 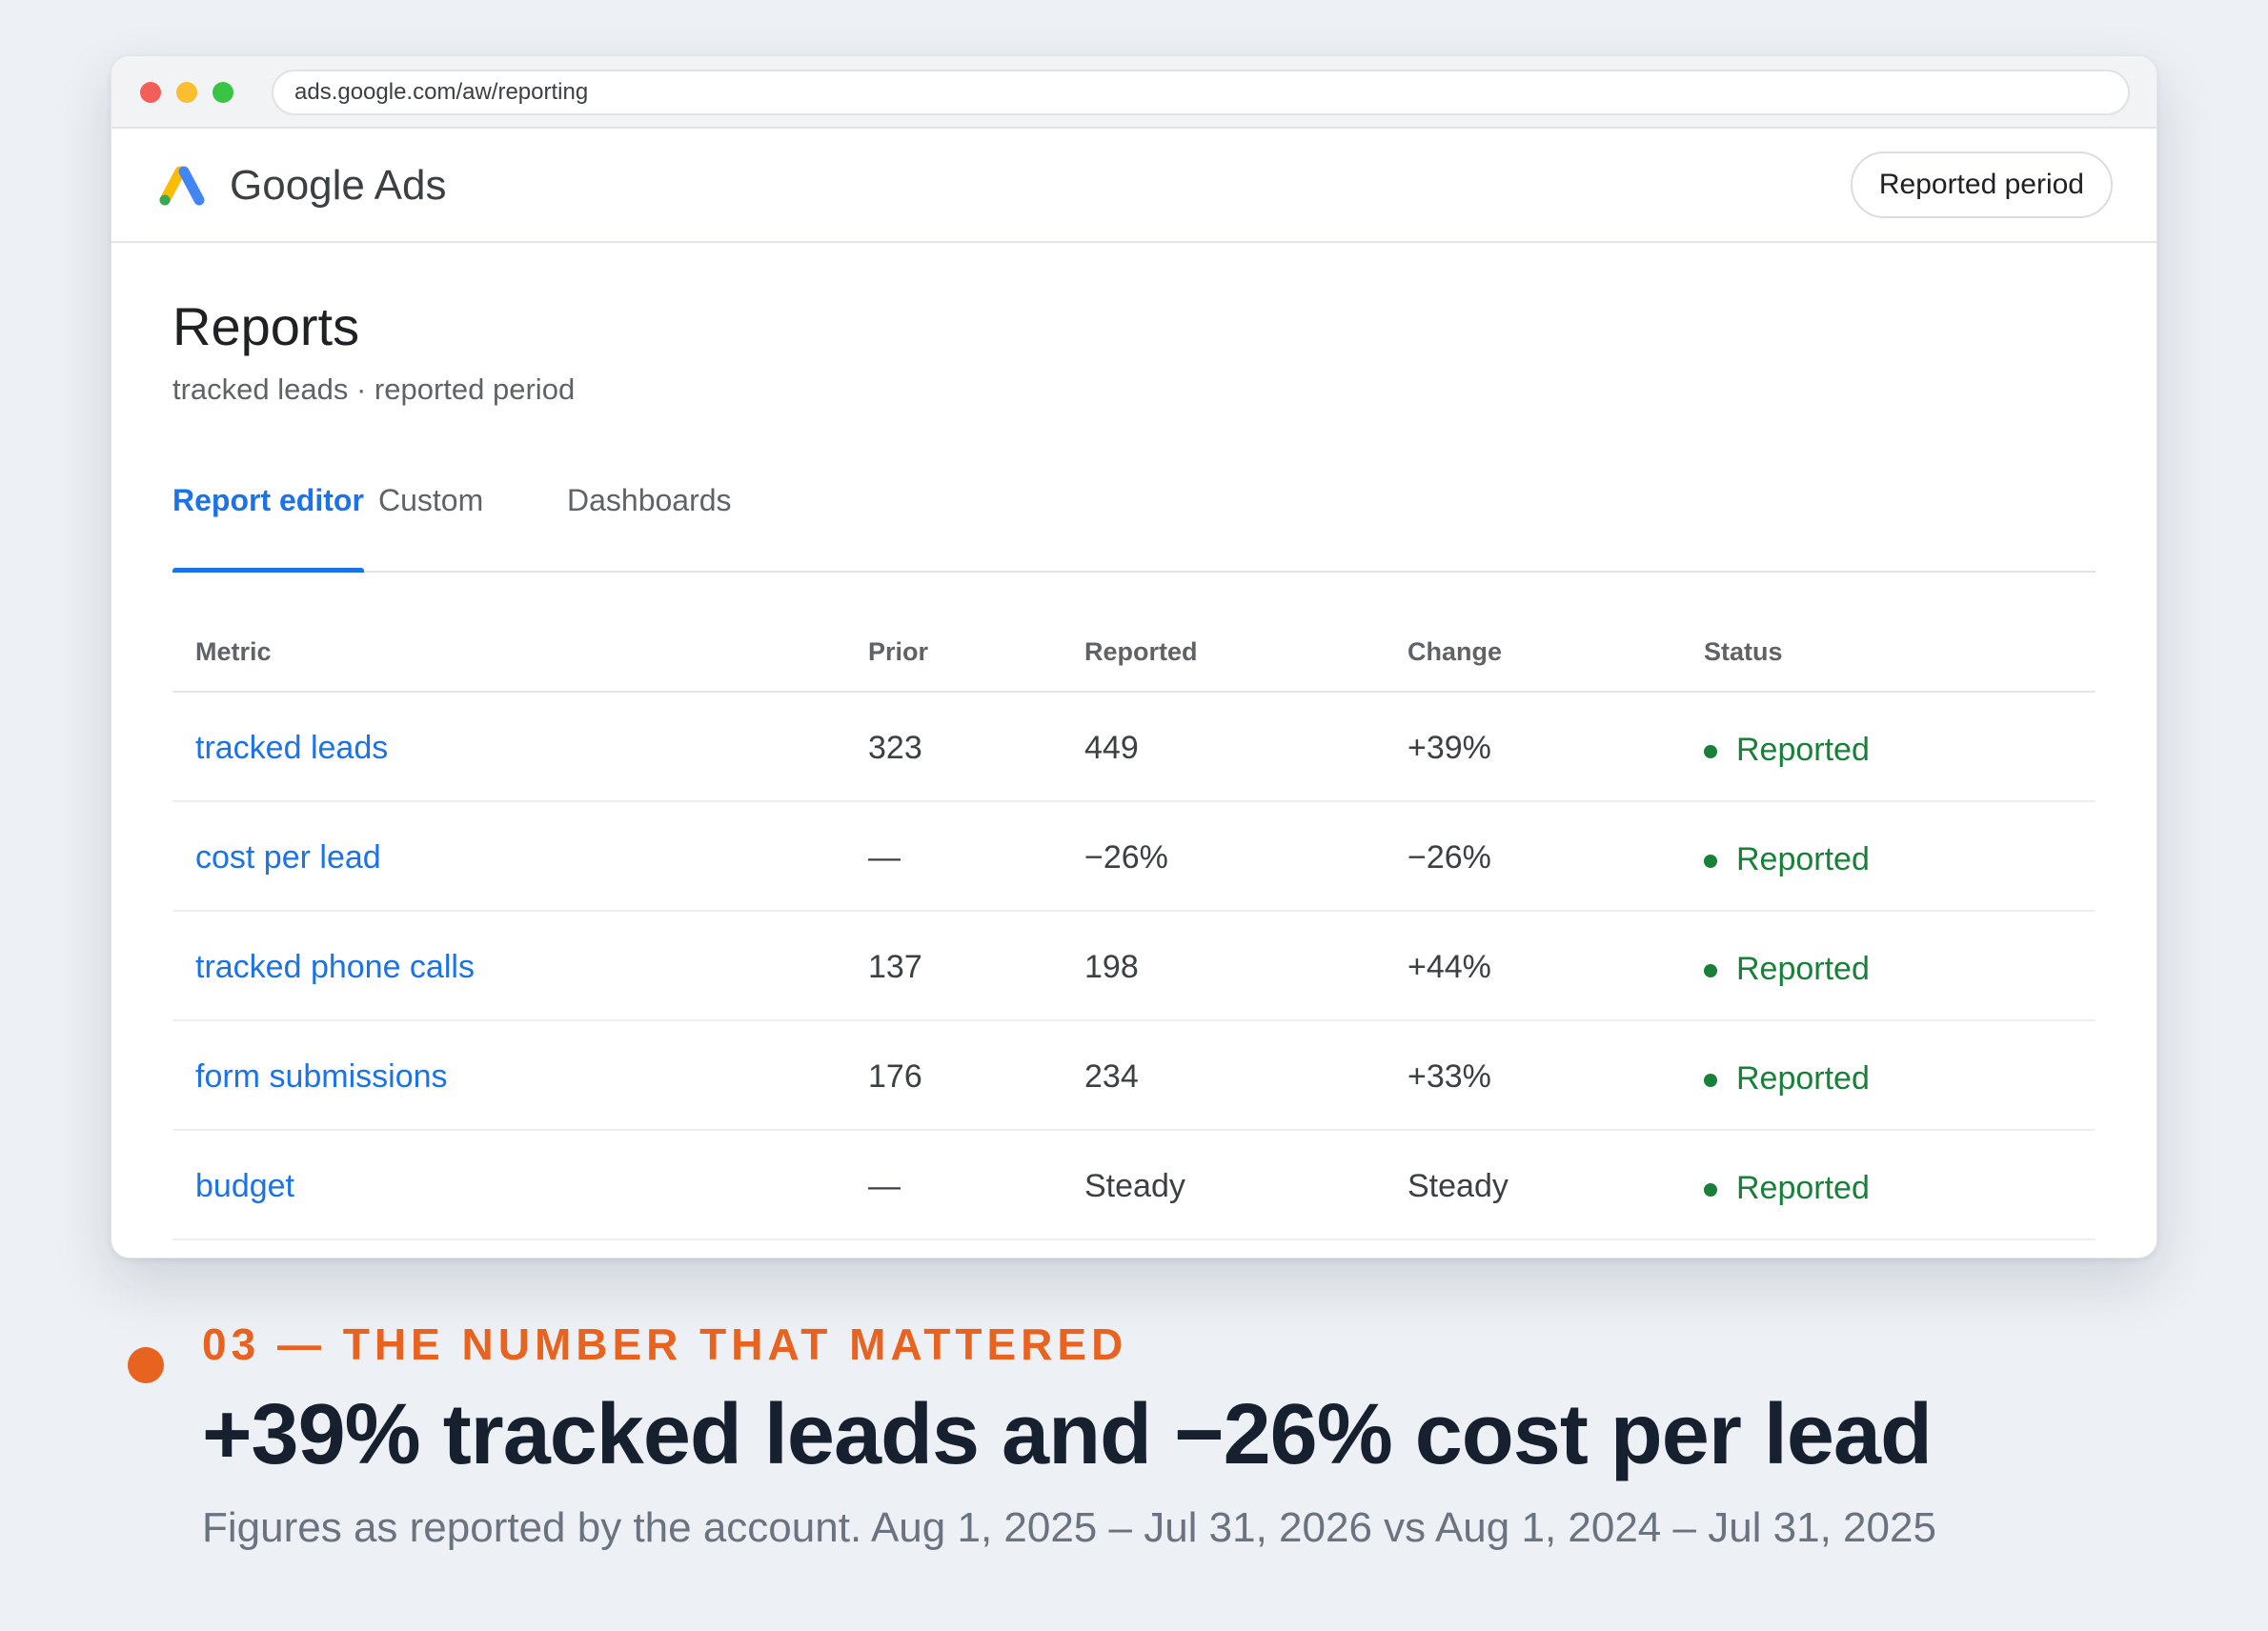 I want to click on column-header-change: Change, so click(x=1455, y=651).